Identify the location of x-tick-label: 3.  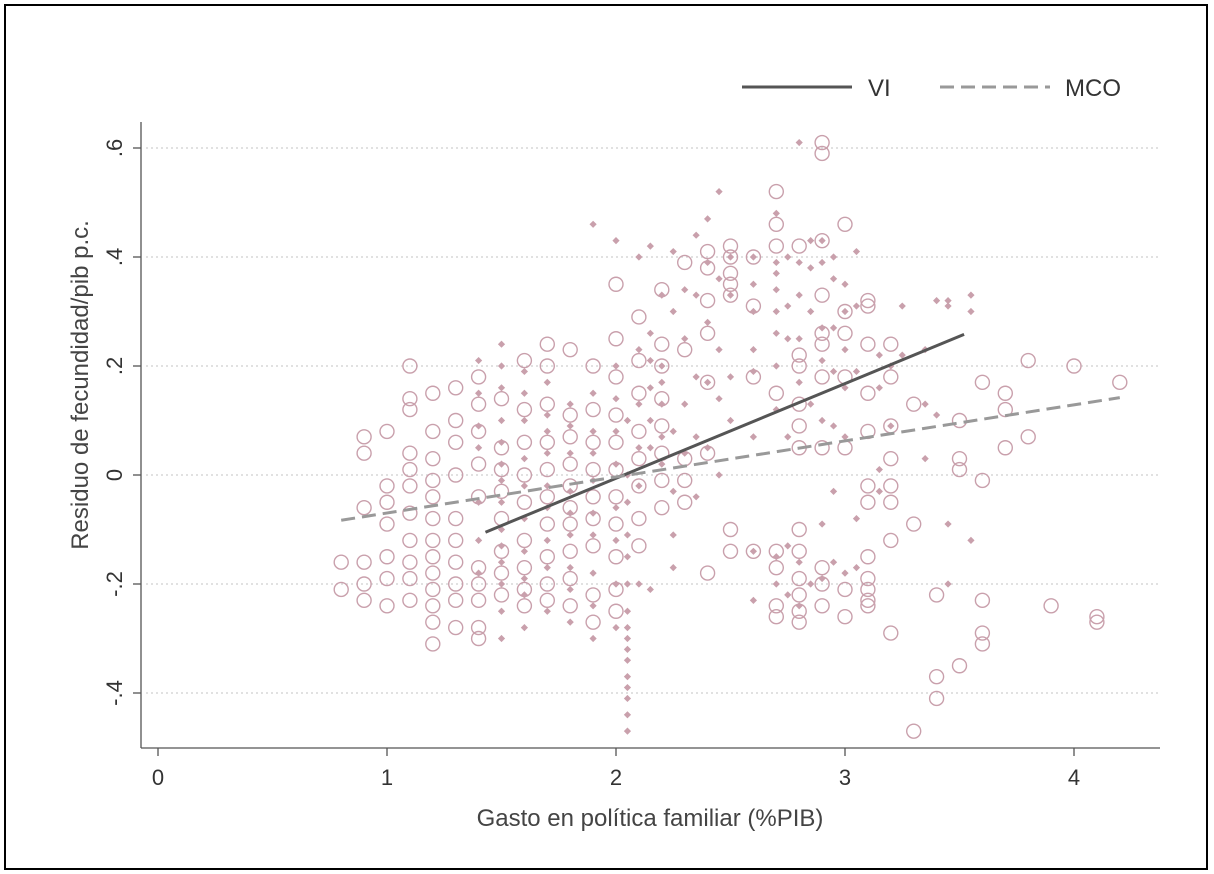
(845, 777).